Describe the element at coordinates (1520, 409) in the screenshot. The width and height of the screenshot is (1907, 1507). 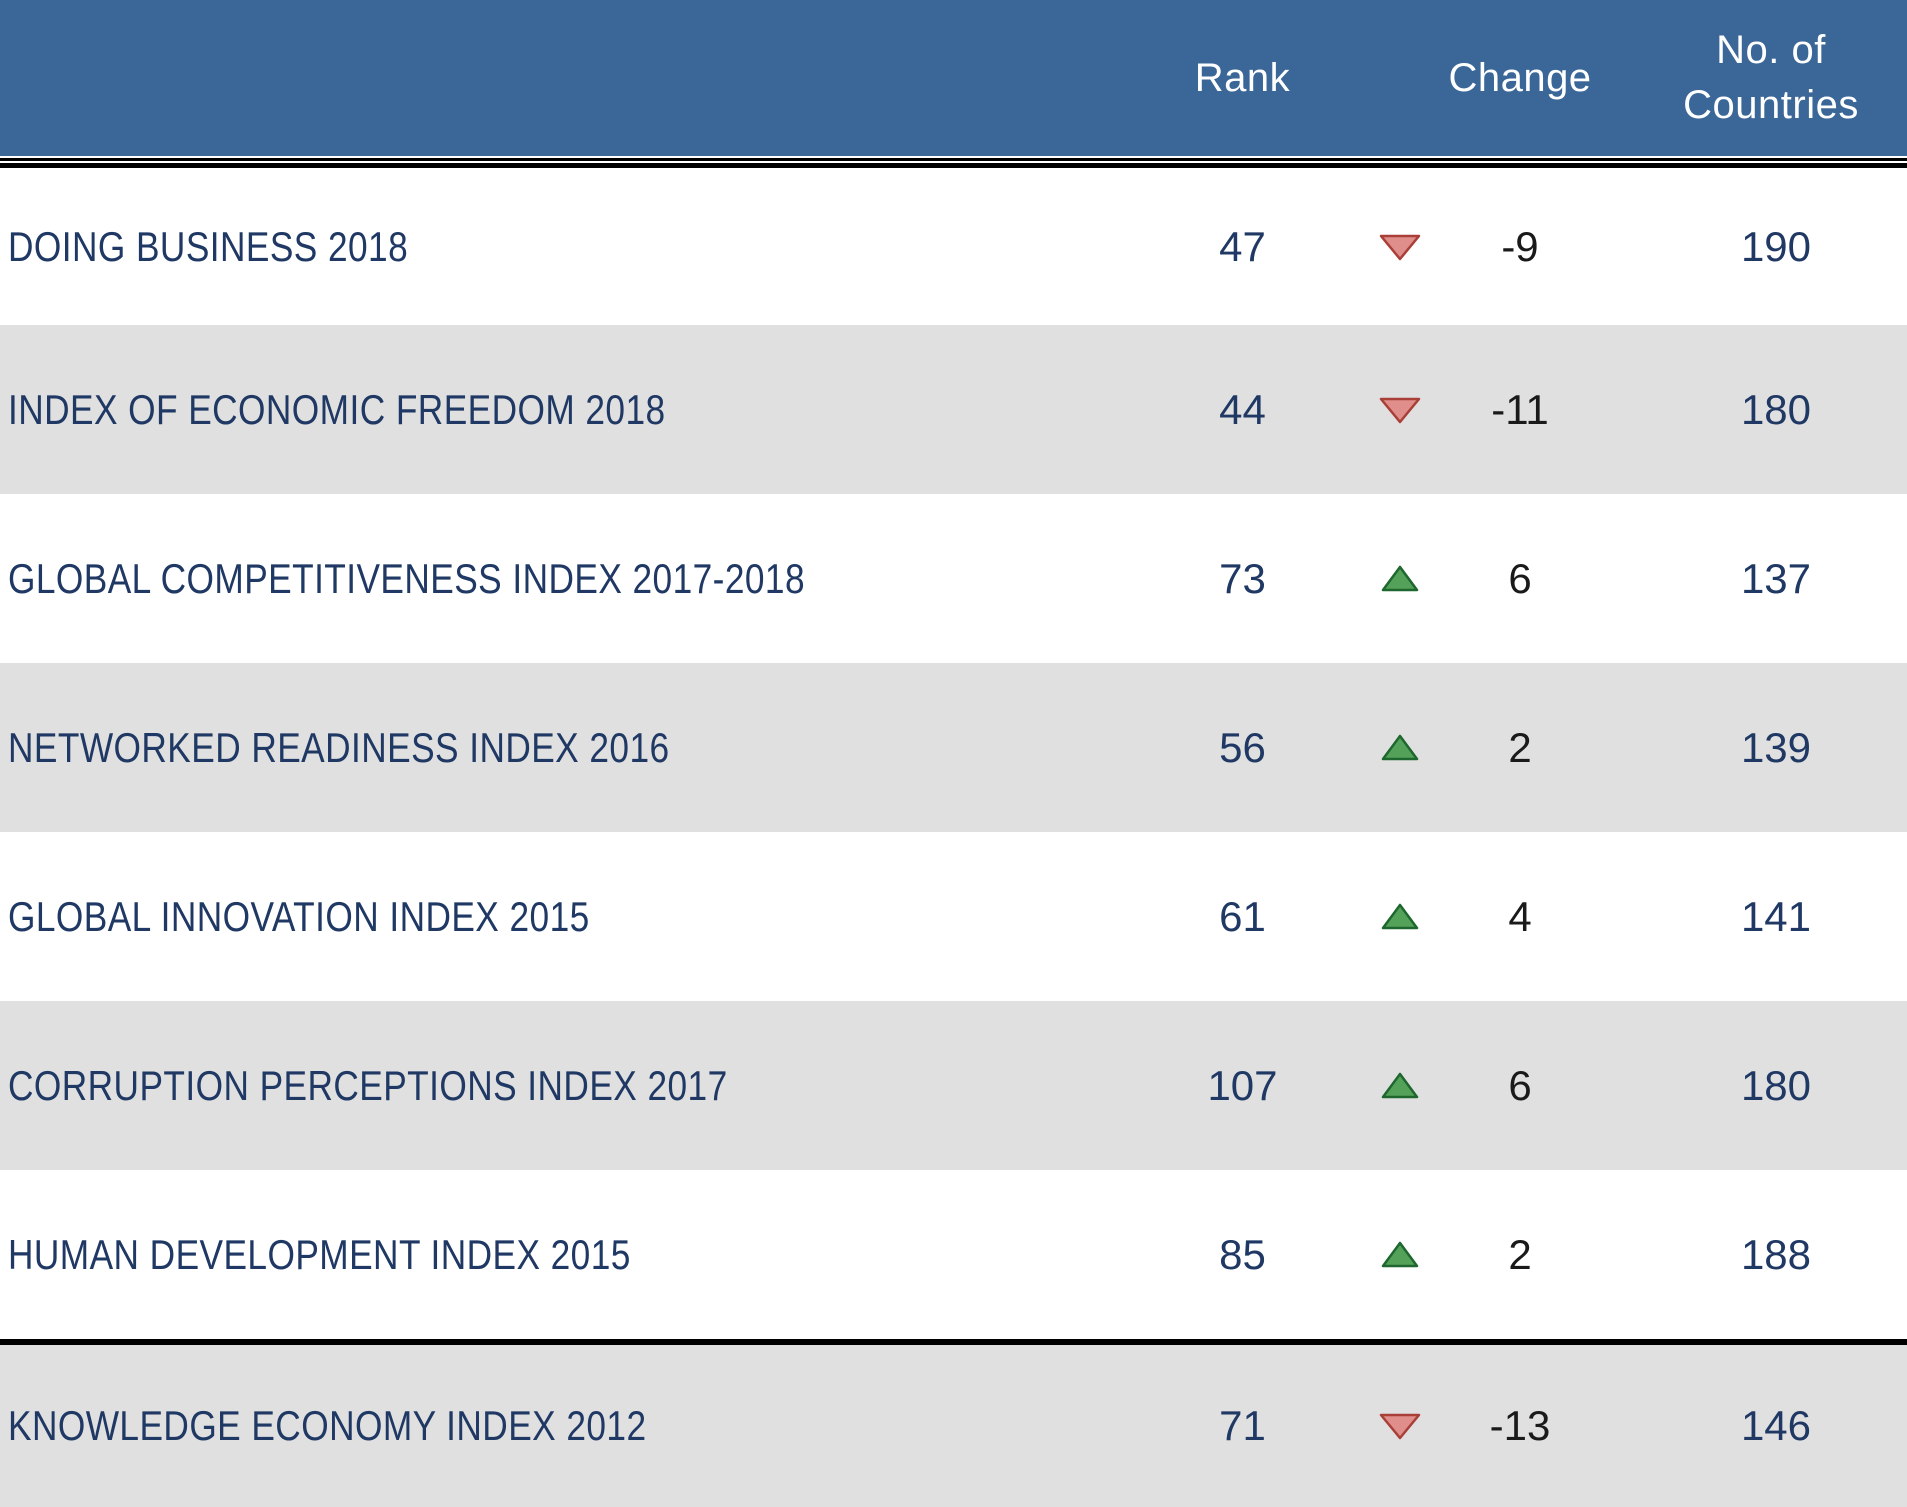
I see `change-value: -11` at that location.